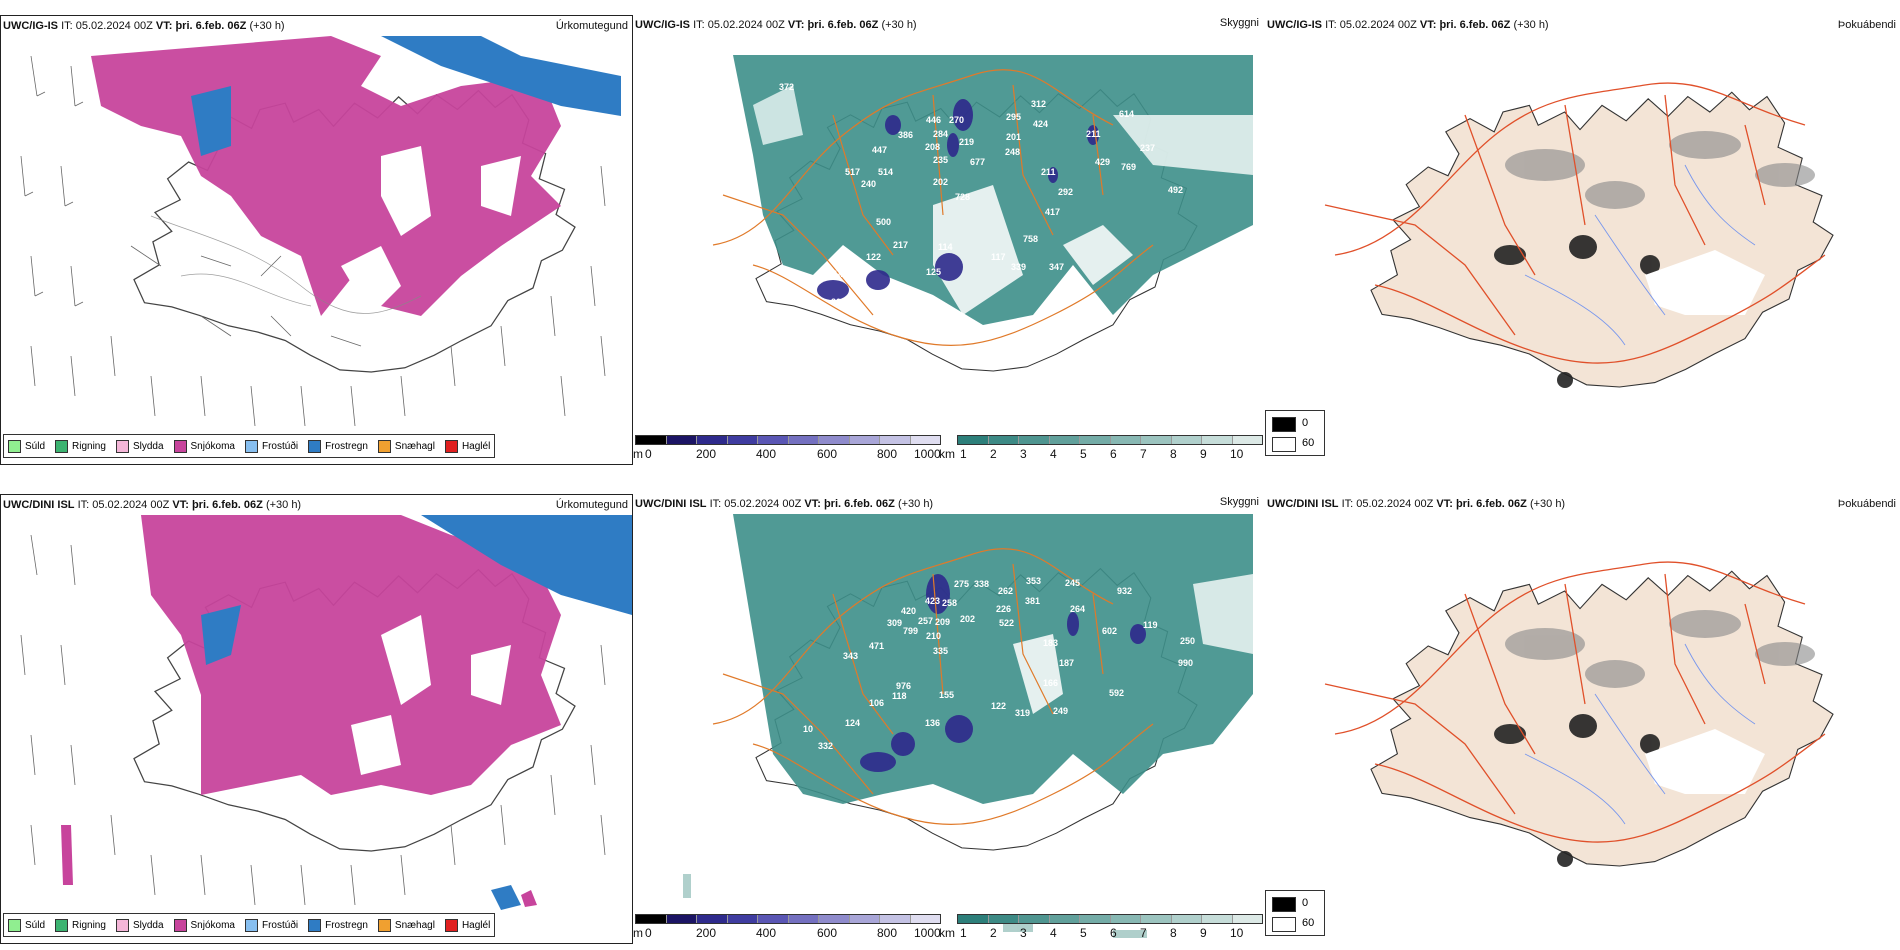 This screenshot has width=1900, height=950. Describe the element at coordinates (1295, 433) in the screenshot. I see `fog-legend-1: 0 60` at that location.